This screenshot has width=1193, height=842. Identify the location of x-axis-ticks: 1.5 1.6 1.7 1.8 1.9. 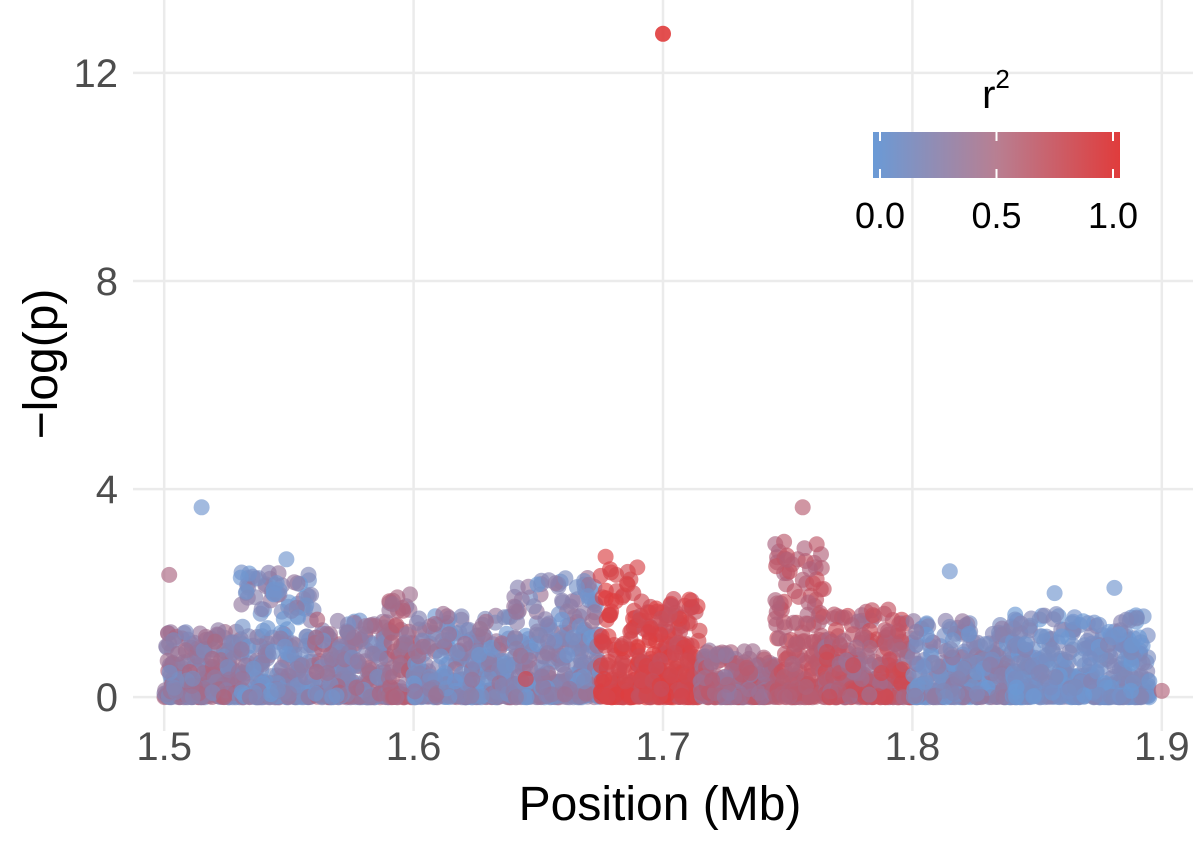
(662, 747).